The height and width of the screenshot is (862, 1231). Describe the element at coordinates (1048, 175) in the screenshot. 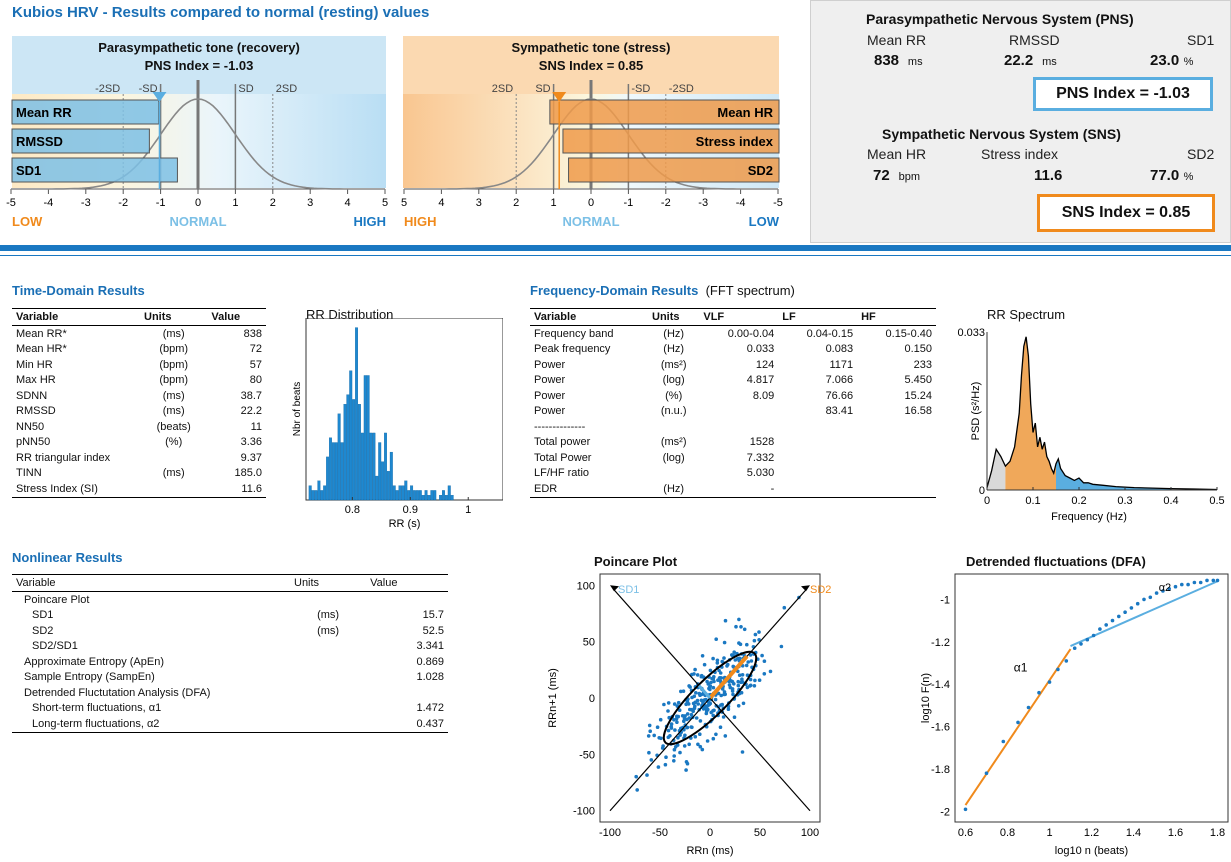

I see `sns-value-stress: 11.6` at that location.